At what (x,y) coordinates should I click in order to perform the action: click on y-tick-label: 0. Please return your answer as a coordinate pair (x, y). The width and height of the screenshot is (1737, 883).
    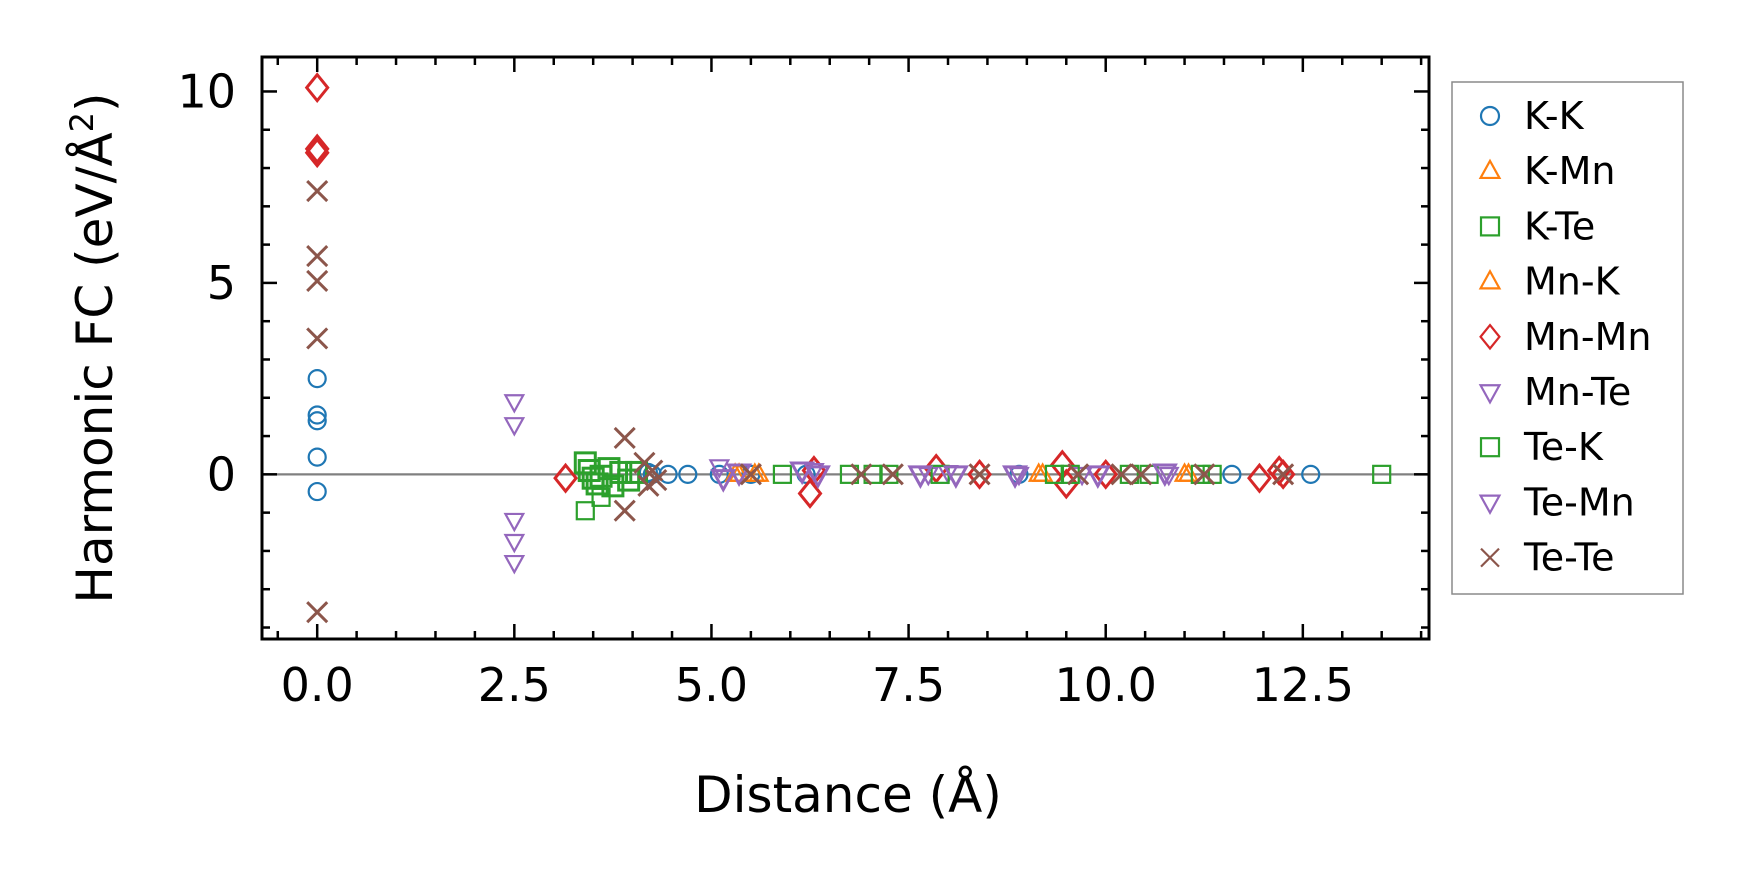
    Looking at the image, I should click on (221, 474).